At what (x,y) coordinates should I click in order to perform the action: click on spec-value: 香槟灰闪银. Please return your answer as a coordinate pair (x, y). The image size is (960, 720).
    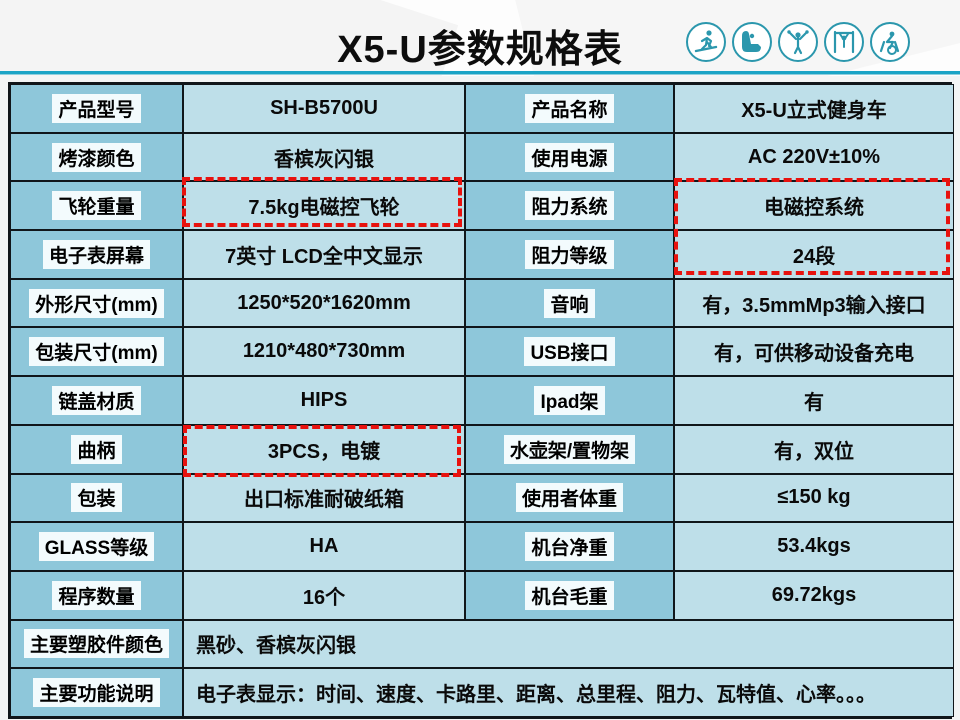
    Looking at the image, I should click on (324, 157).